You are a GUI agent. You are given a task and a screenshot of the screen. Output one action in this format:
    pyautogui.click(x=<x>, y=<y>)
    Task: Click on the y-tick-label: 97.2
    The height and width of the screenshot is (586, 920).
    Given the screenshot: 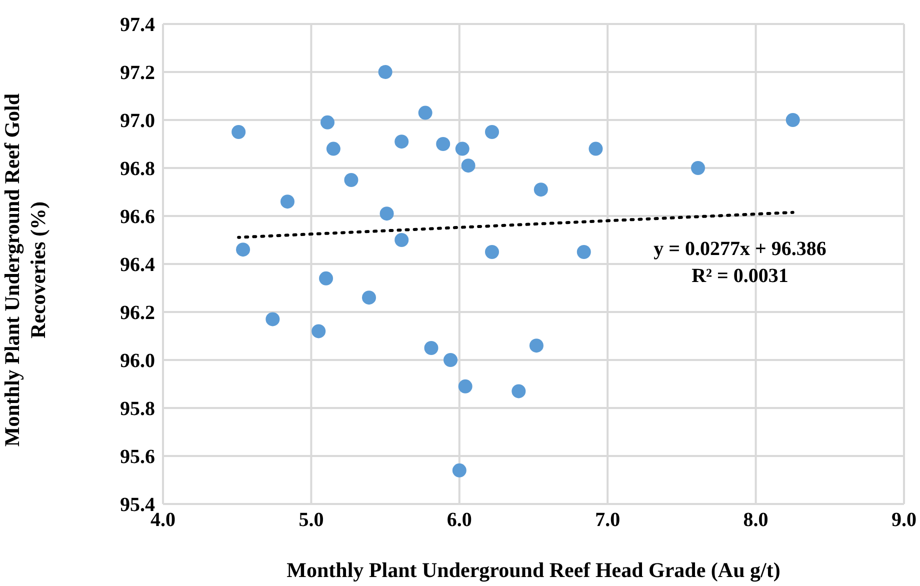 What is the action you would take?
    pyautogui.click(x=137, y=73)
    